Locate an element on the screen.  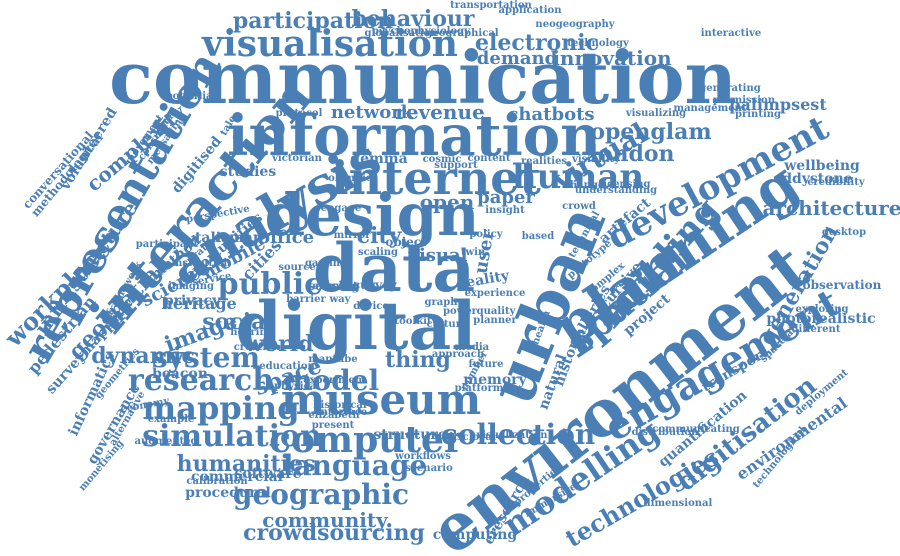
word-power: power is located at coordinates (460, 311).